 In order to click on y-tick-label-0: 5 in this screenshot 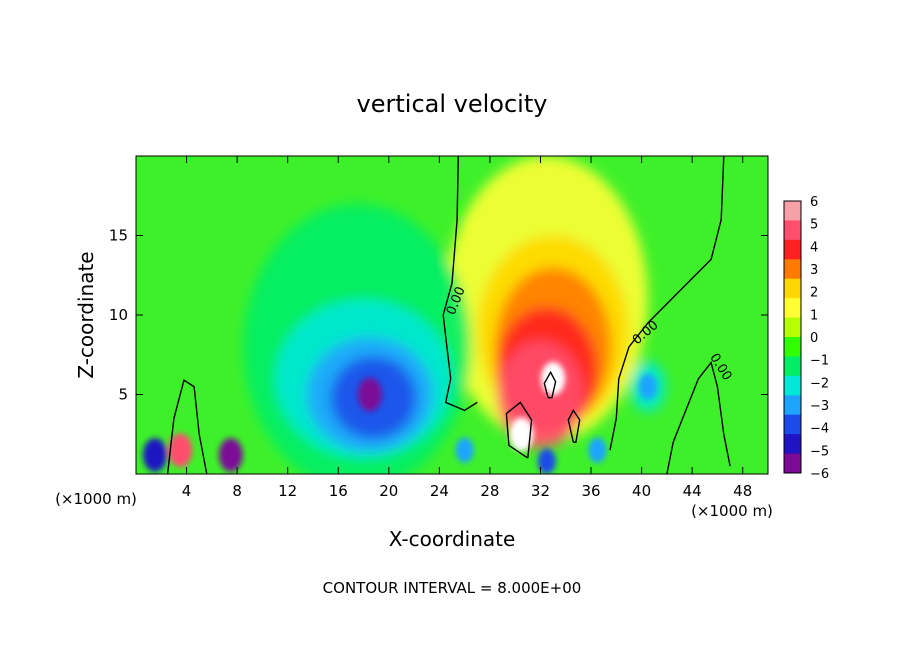, I will do `click(123, 395)`.